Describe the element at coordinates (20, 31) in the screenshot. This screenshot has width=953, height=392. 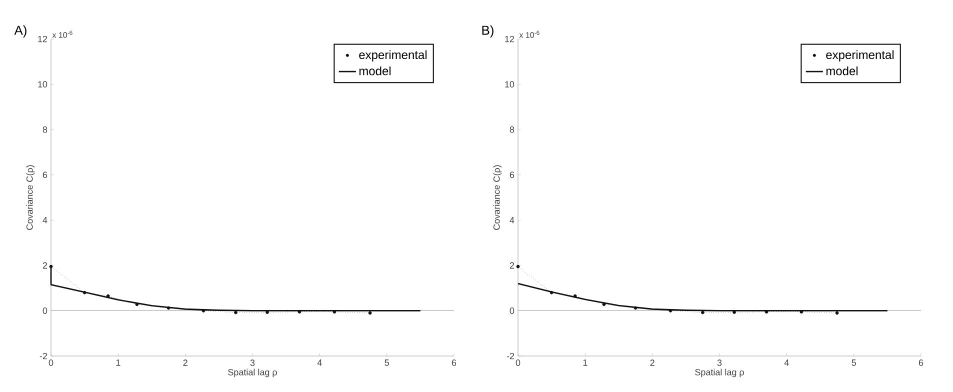
I see `chart-title: A)` at that location.